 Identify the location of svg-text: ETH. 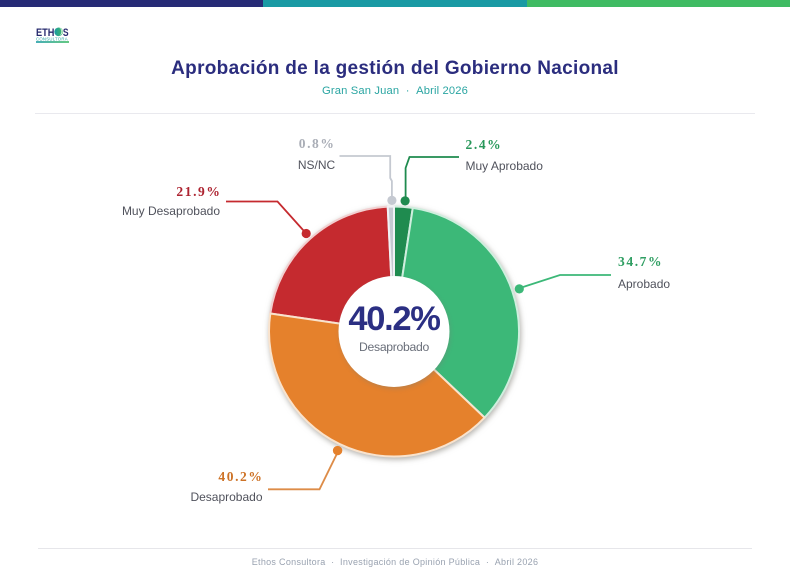
(45, 33).